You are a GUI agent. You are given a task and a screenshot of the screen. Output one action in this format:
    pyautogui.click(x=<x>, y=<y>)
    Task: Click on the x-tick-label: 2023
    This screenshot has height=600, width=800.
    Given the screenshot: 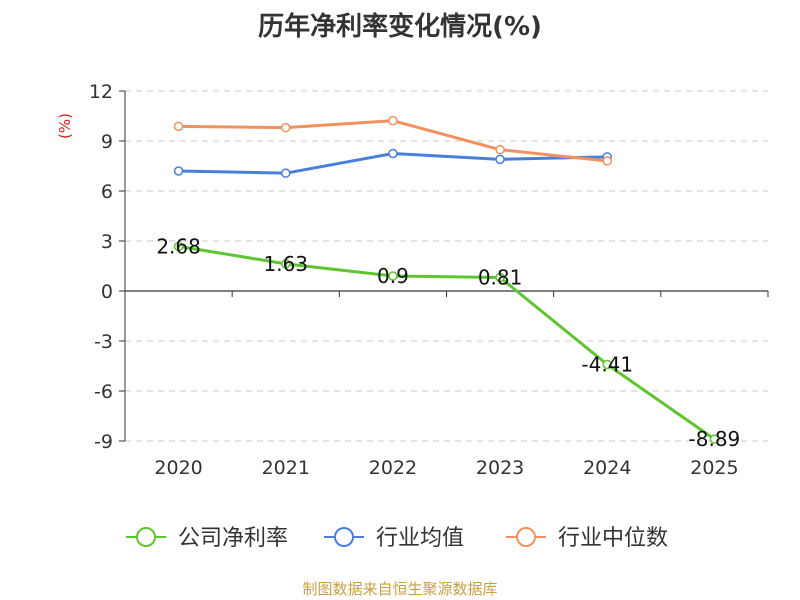 What is the action you would take?
    pyautogui.click(x=500, y=468)
    